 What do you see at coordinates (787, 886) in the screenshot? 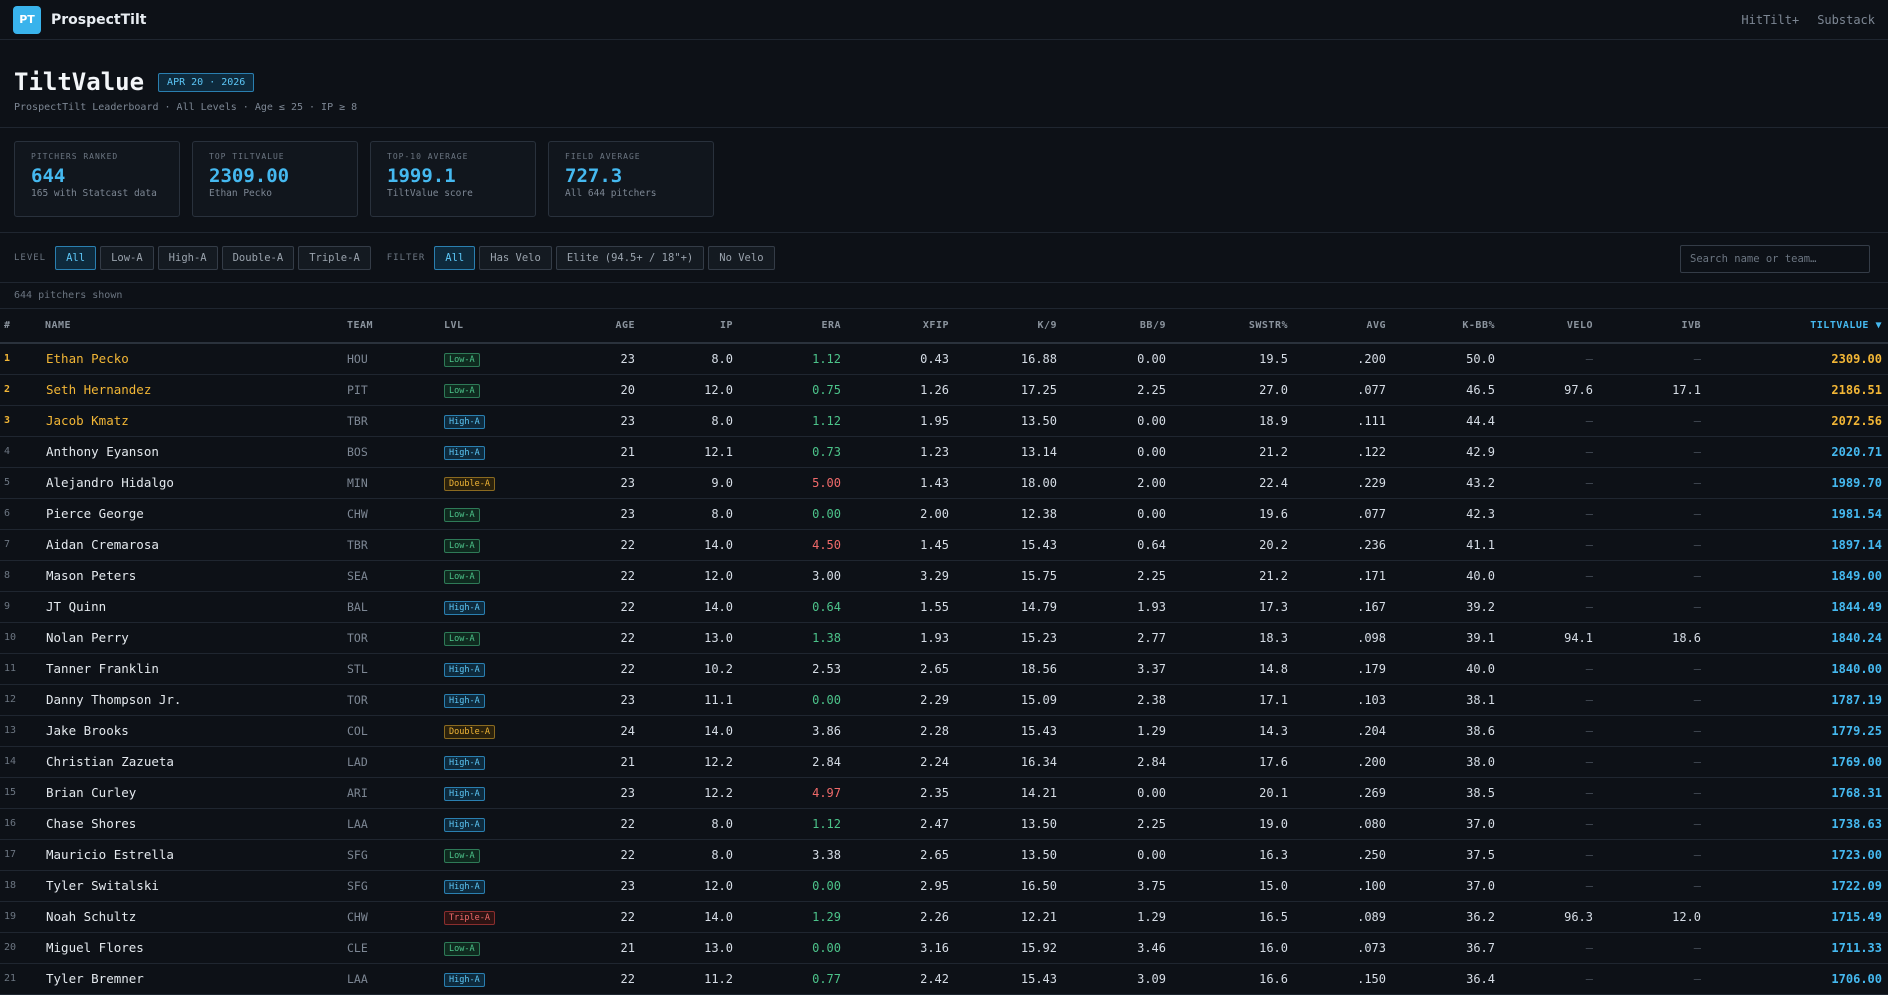
I see `cell-era: 0.00` at bounding box center [787, 886].